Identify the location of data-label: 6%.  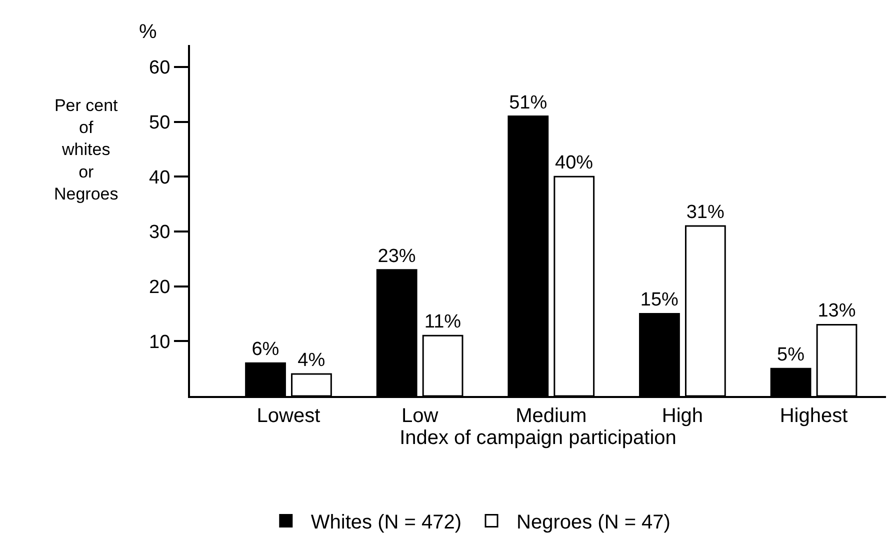
(266, 349).